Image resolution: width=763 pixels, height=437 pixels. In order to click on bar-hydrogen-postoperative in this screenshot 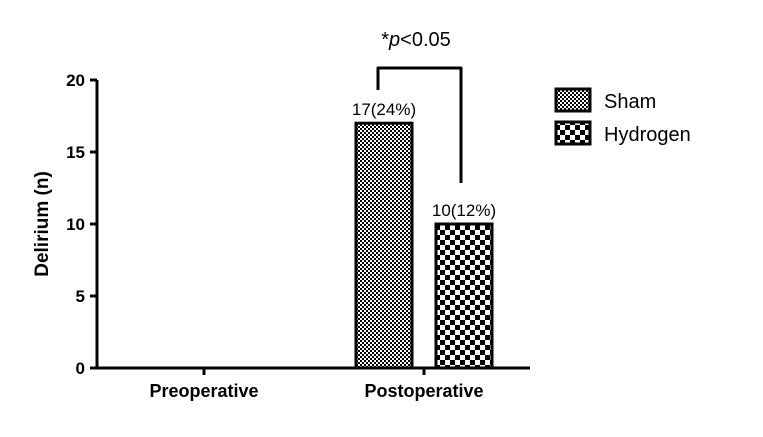, I will do `click(464, 296)`.